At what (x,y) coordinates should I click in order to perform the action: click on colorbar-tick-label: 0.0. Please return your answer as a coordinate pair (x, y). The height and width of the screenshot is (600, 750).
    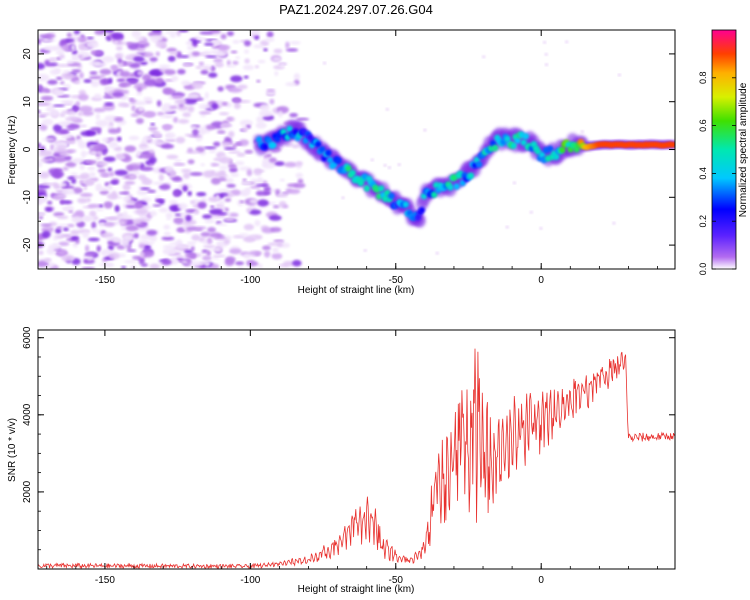
    Looking at the image, I should click on (703, 269).